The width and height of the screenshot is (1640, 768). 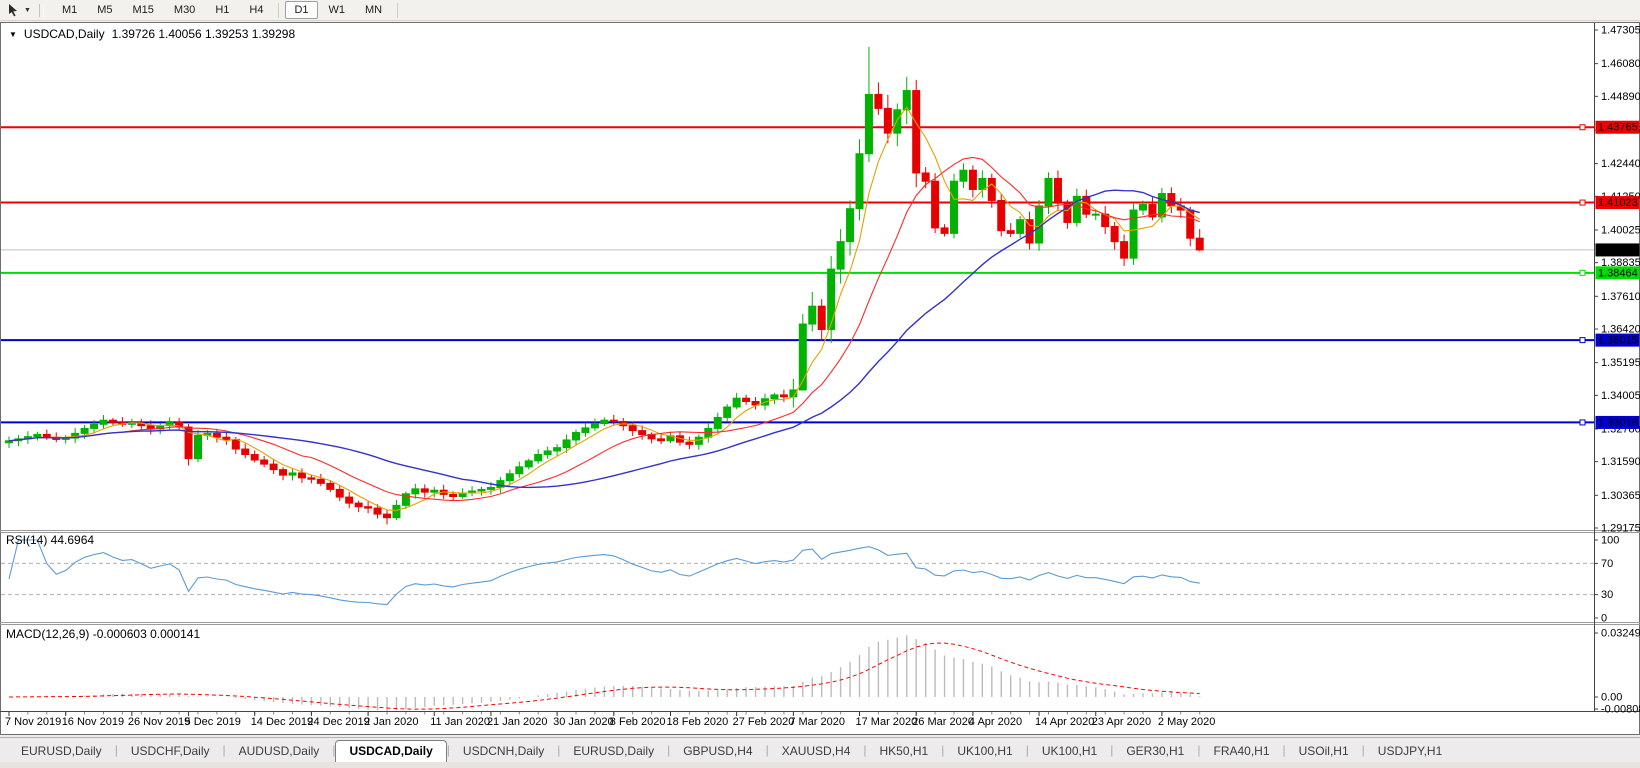 I want to click on timeframe-button-m15: M15, so click(x=143, y=10).